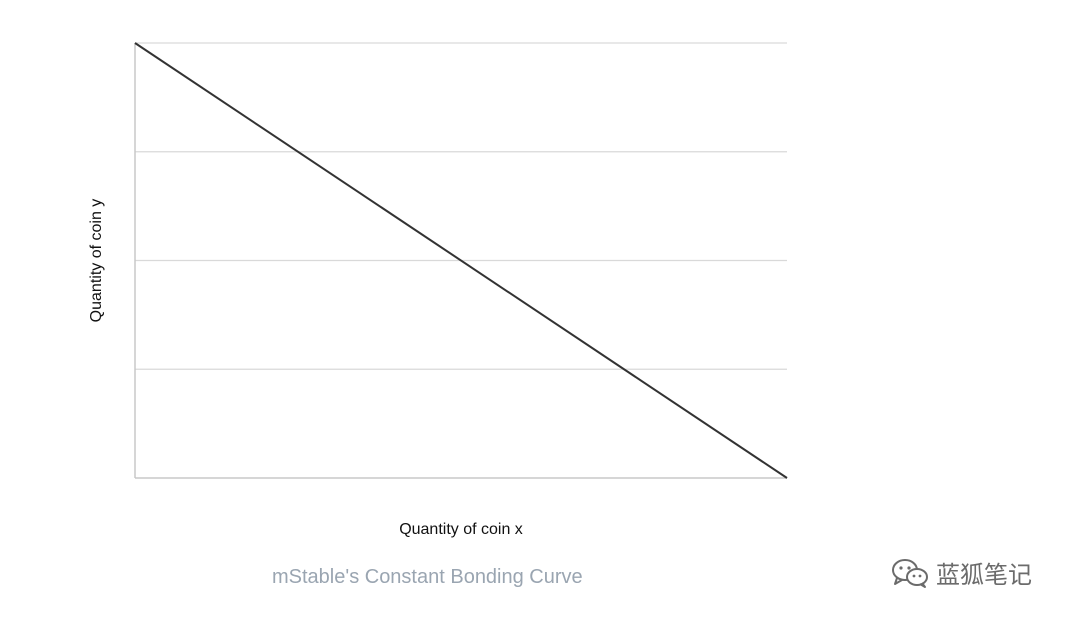 This screenshot has width=1080, height=619. What do you see at coordinates (96, 261) in the screenshot?
I see `y-axis-label: Quantity of coin y` at bounding box center [96, 261].